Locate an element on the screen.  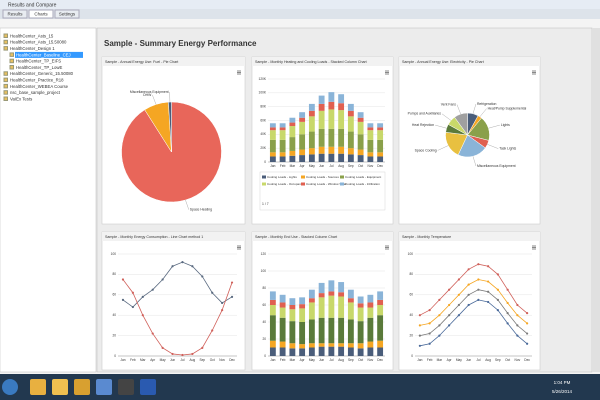
pie-label: Vent Fans is located at coordinates (449, 104).